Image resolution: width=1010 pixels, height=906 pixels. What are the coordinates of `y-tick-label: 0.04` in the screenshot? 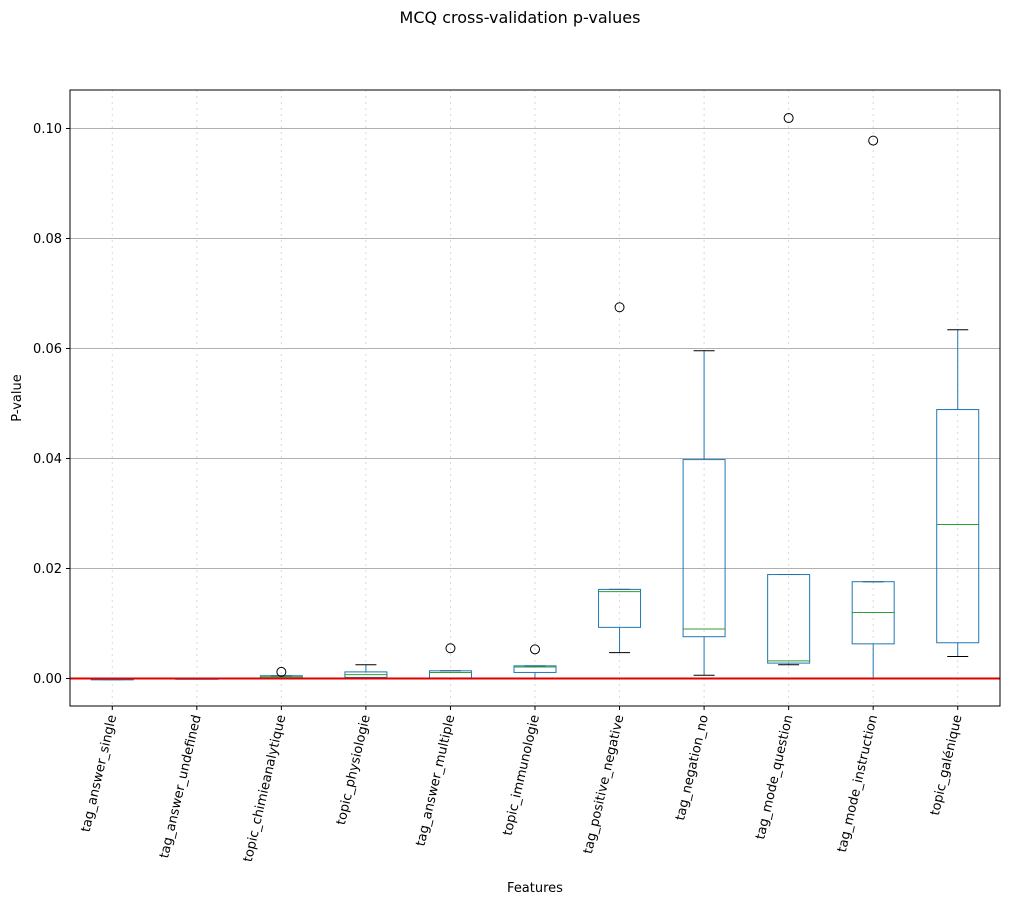 It's located at (47, 459).